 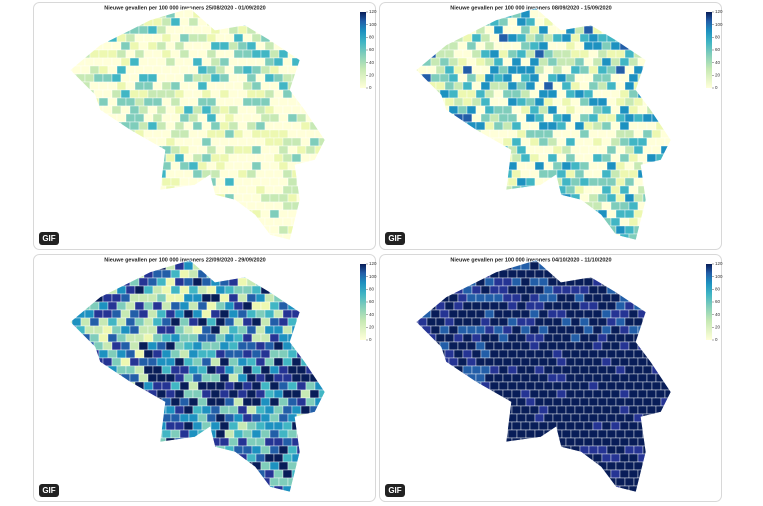 What do you see at coordinates (49, 238) in the screenshot?
I see `gif-badge` at bounding box center [49, 238].